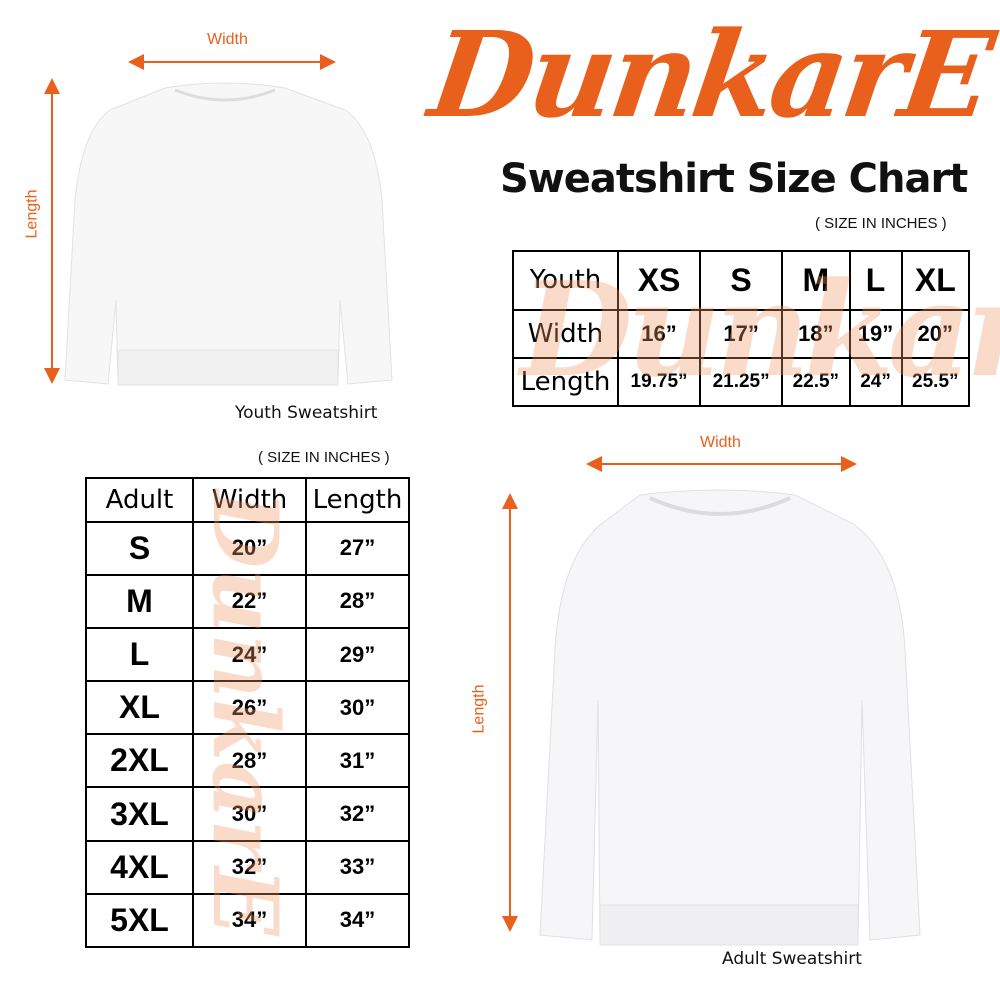 The width and height of the screenshot is (1000, 1000). Describe the element at coordinates (306, 413) in the screenshot. I see `youth-caption: Youth Sweatshirt` at that location.